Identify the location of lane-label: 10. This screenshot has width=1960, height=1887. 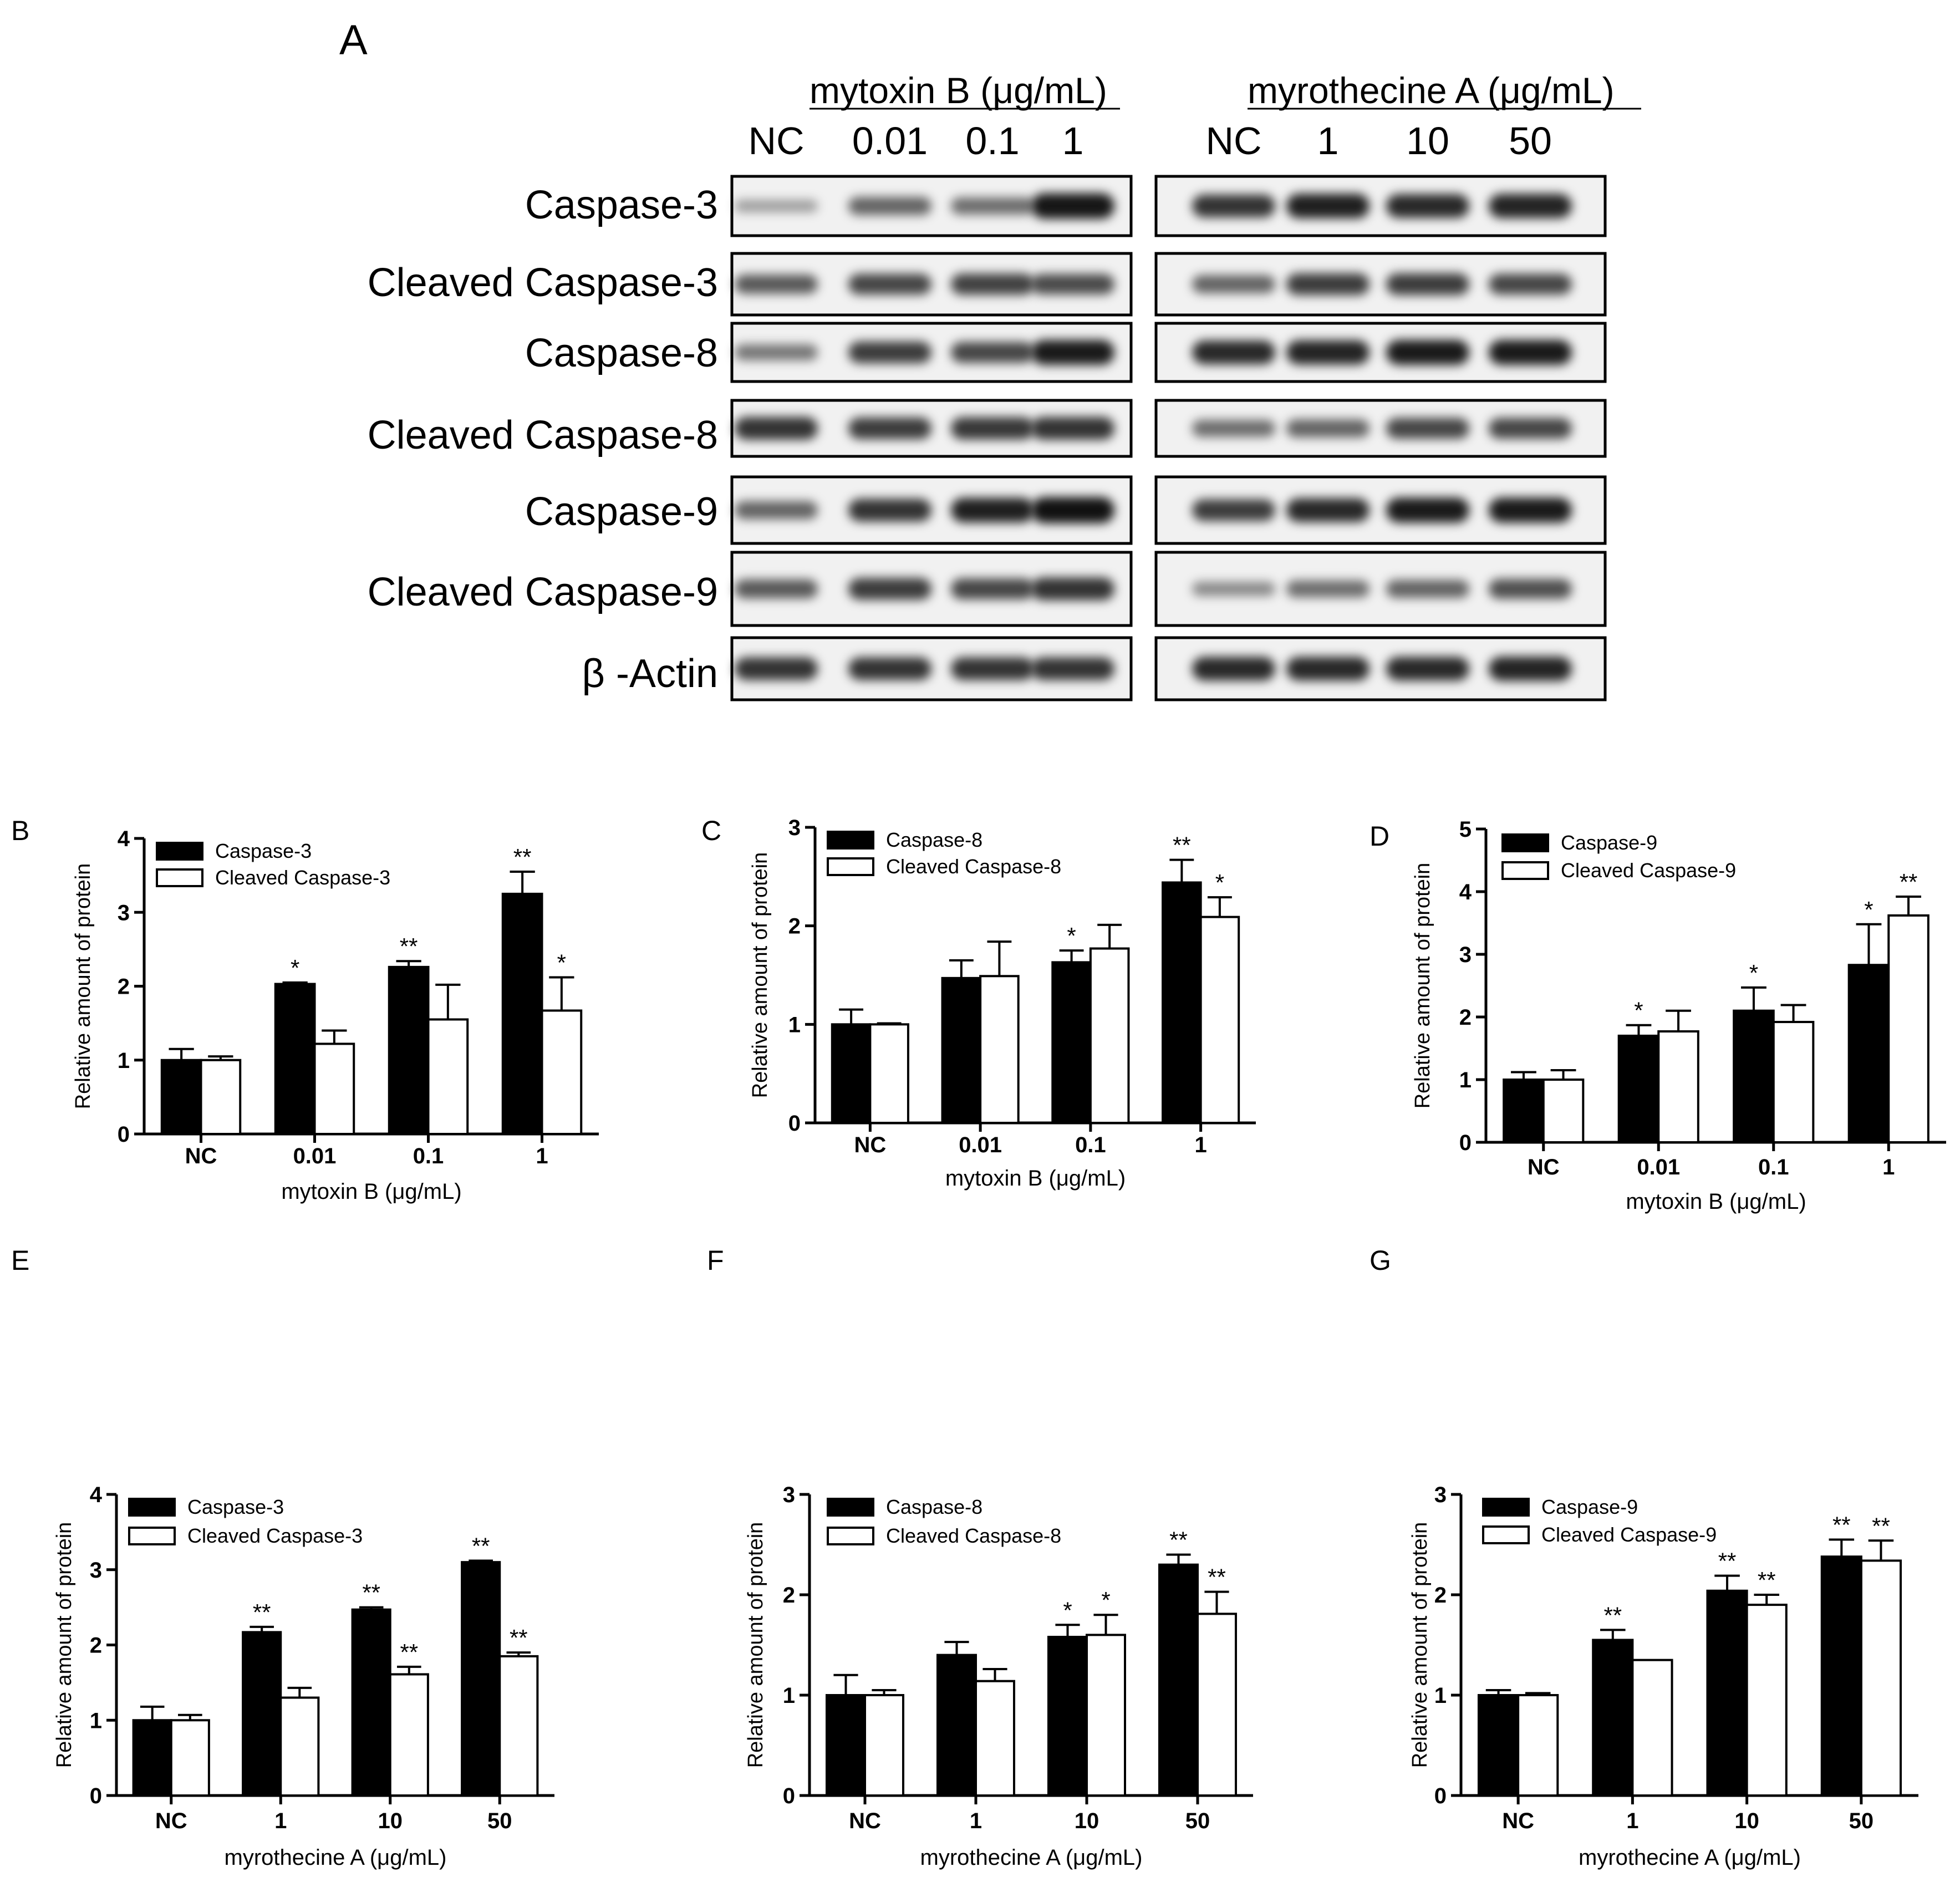
(1427, 140).